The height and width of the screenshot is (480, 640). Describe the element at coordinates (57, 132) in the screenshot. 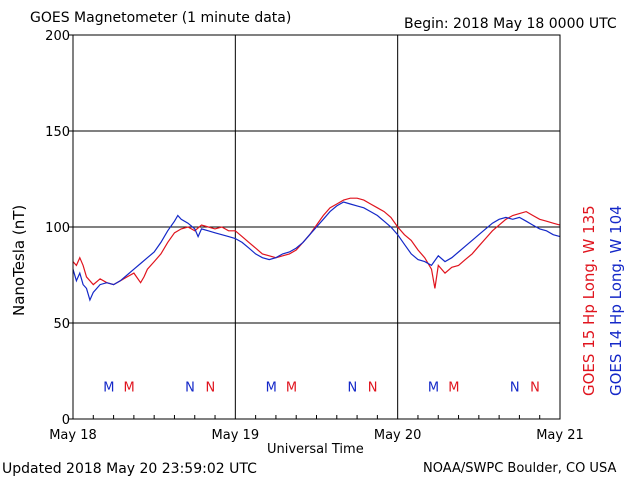

I see `y-tick-label-150: 150` at that location.